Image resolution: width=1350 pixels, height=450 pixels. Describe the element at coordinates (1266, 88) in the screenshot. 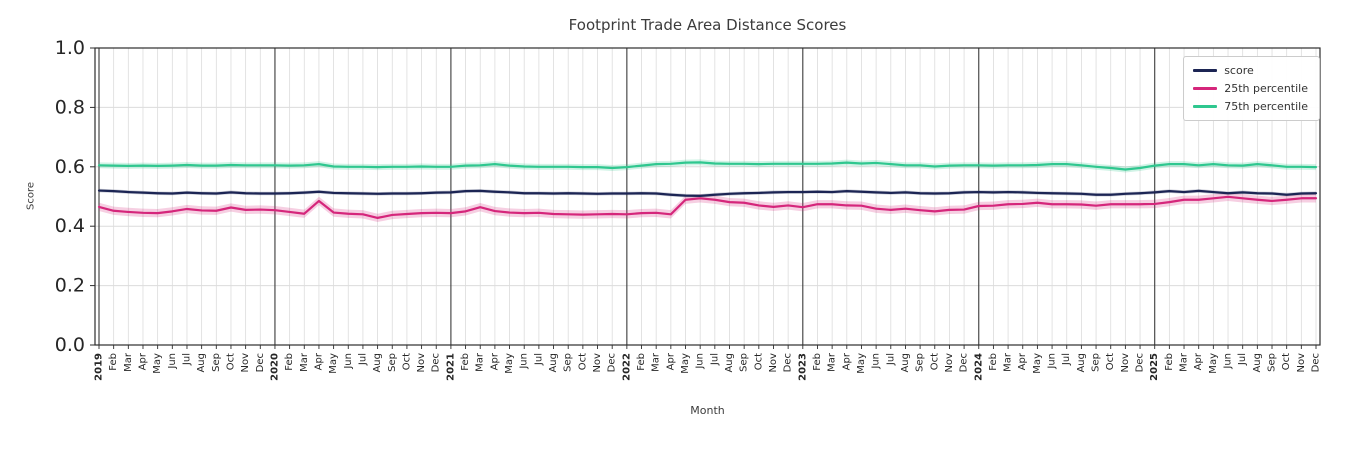

I see `legend-label: 25th percentile` at that location.